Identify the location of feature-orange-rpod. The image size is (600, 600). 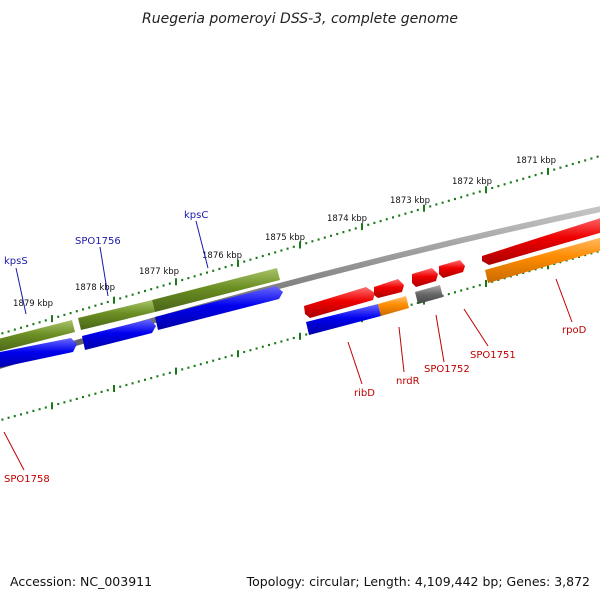
(542, 260).